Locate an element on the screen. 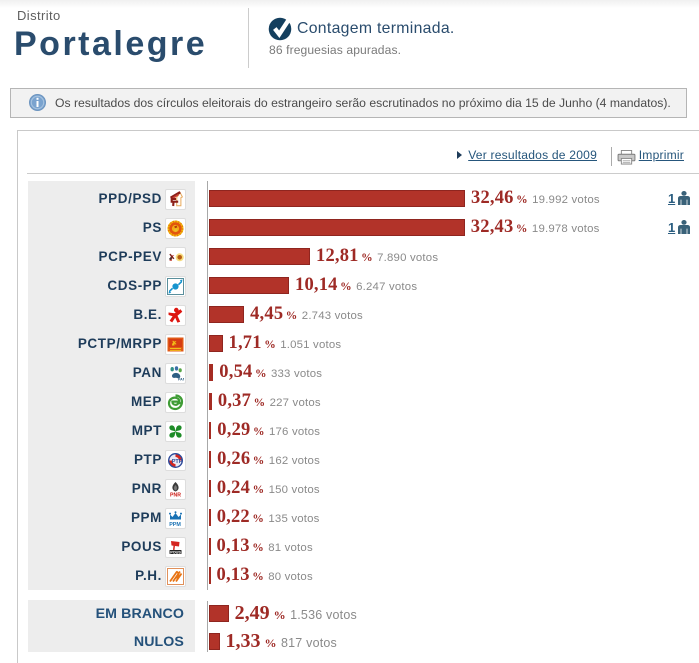 This screenshot has width=699, height=663. svg-text: POUS is located at coordinates (175, 553).